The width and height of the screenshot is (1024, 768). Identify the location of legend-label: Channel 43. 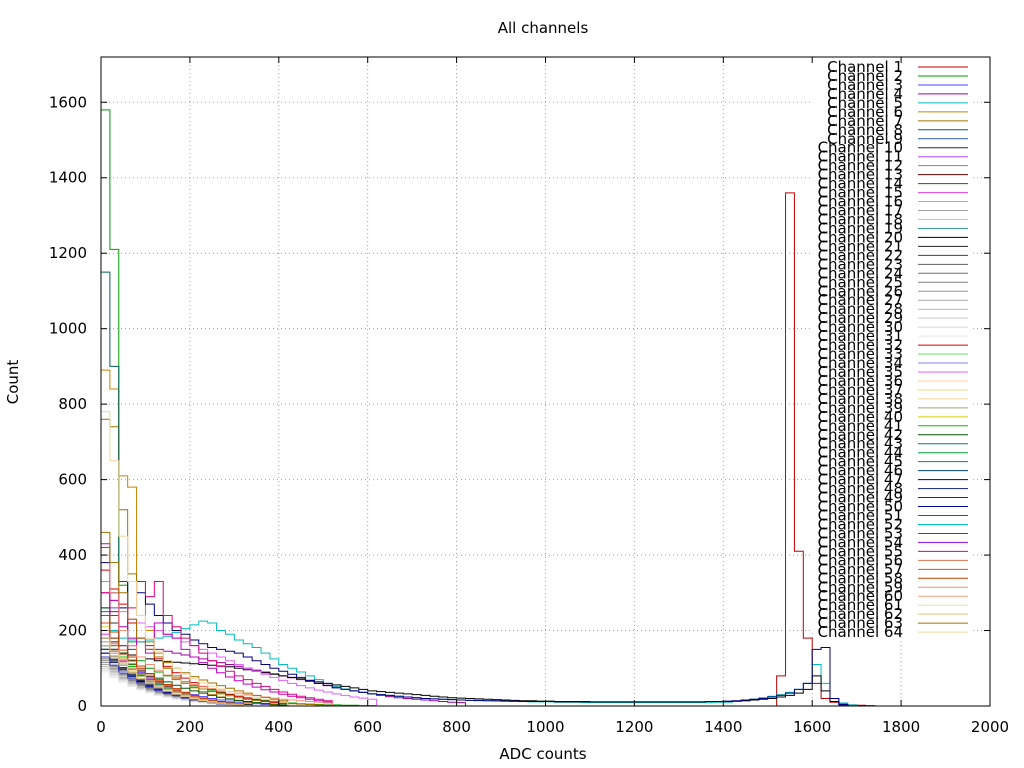
(860, 444).